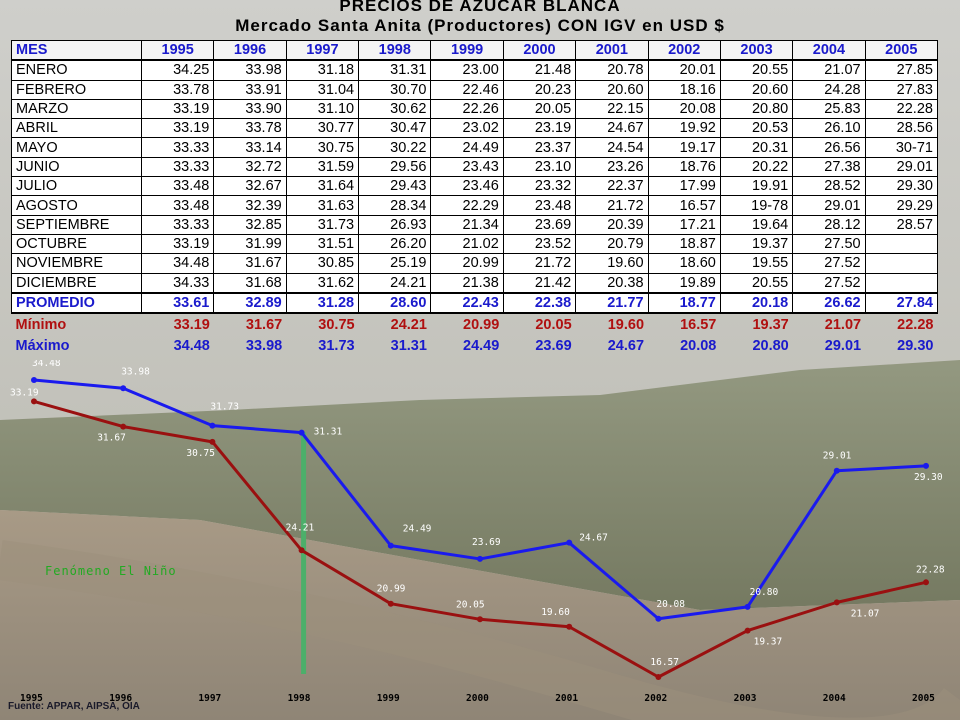  I want to click on table-cell: 29.30, so click(915, 345).